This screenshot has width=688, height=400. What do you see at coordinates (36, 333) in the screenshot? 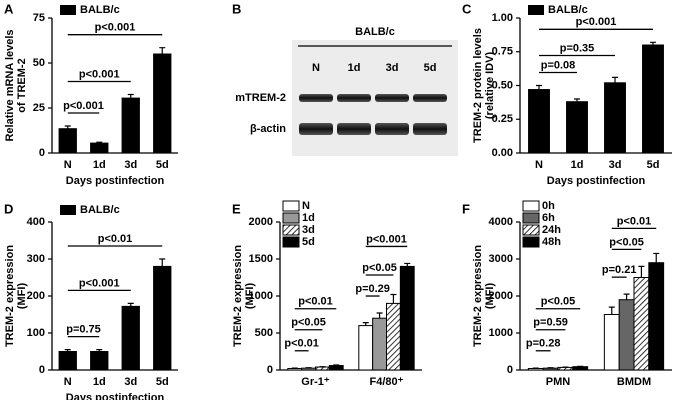
I see `y-tick-label: 100` at bounding box center [36, 333].